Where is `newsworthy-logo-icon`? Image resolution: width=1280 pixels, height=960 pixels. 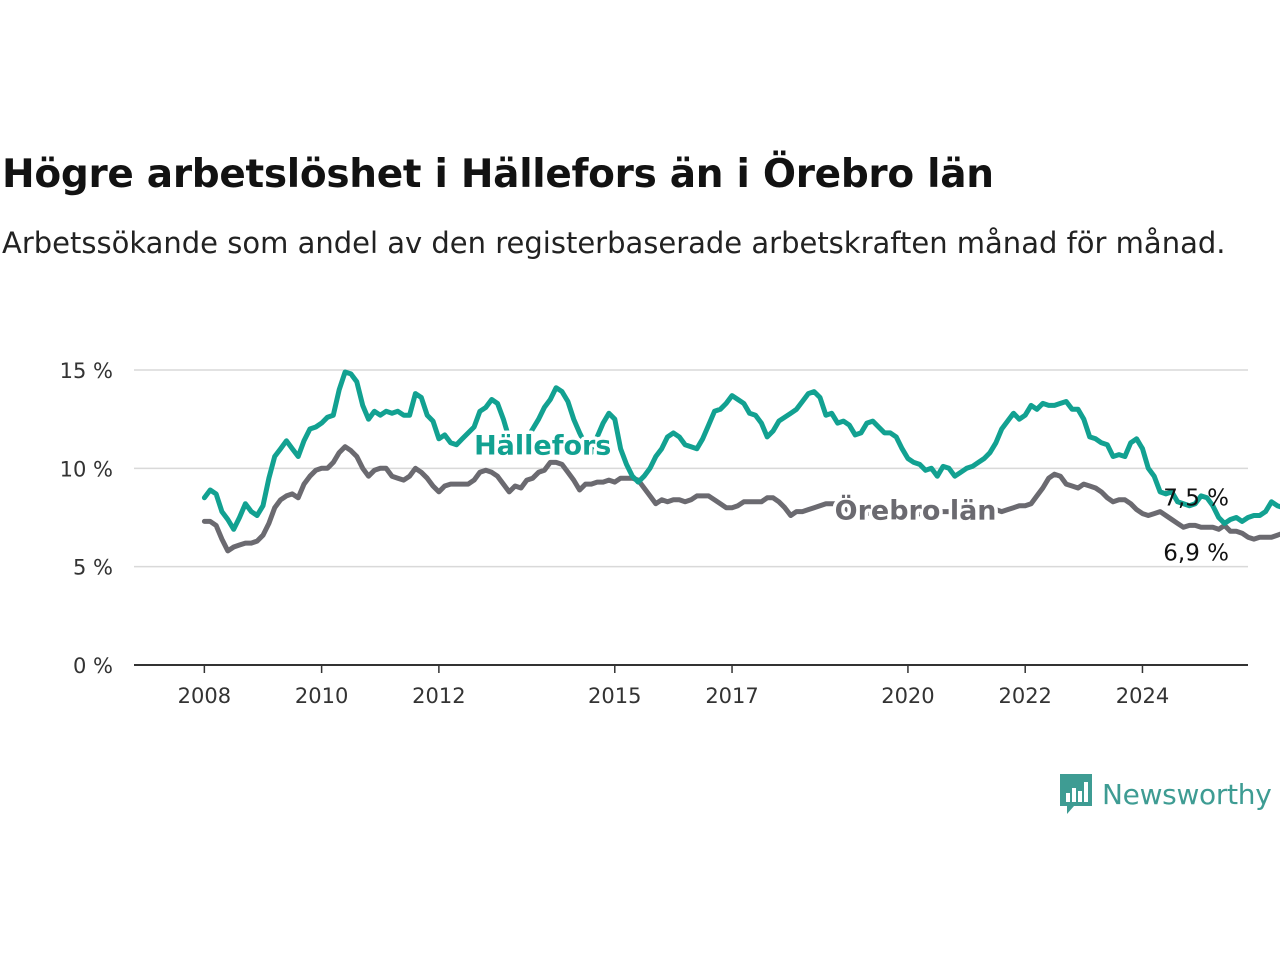
newsworthy-logo-icon is located at coordinates (1076, 794).